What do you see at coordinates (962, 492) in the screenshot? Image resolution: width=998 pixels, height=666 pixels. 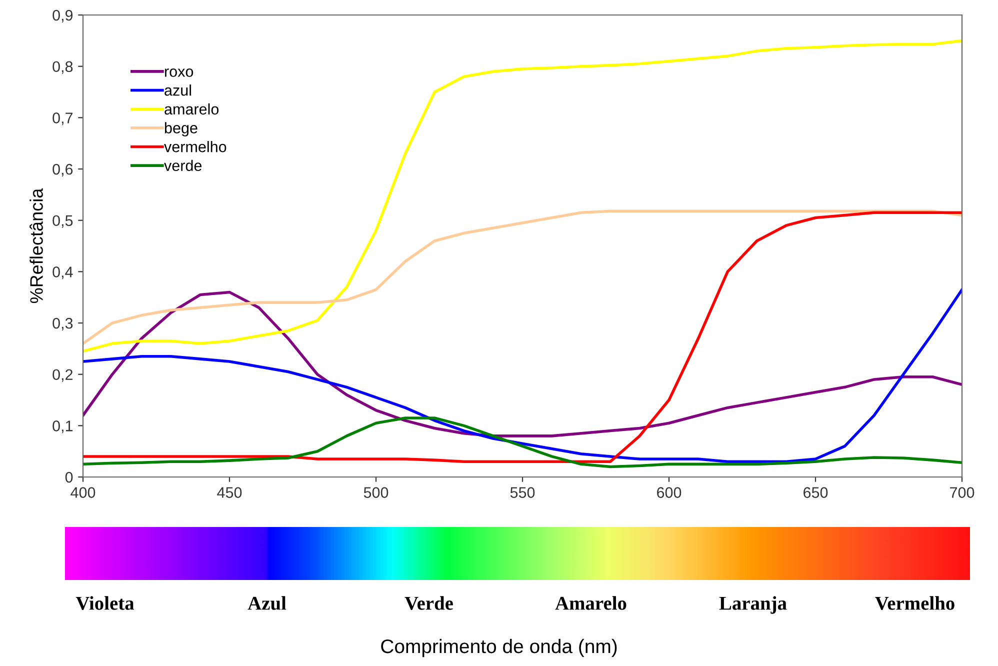 I see `x-tick-label: 700` at bounding box center [962, 492].